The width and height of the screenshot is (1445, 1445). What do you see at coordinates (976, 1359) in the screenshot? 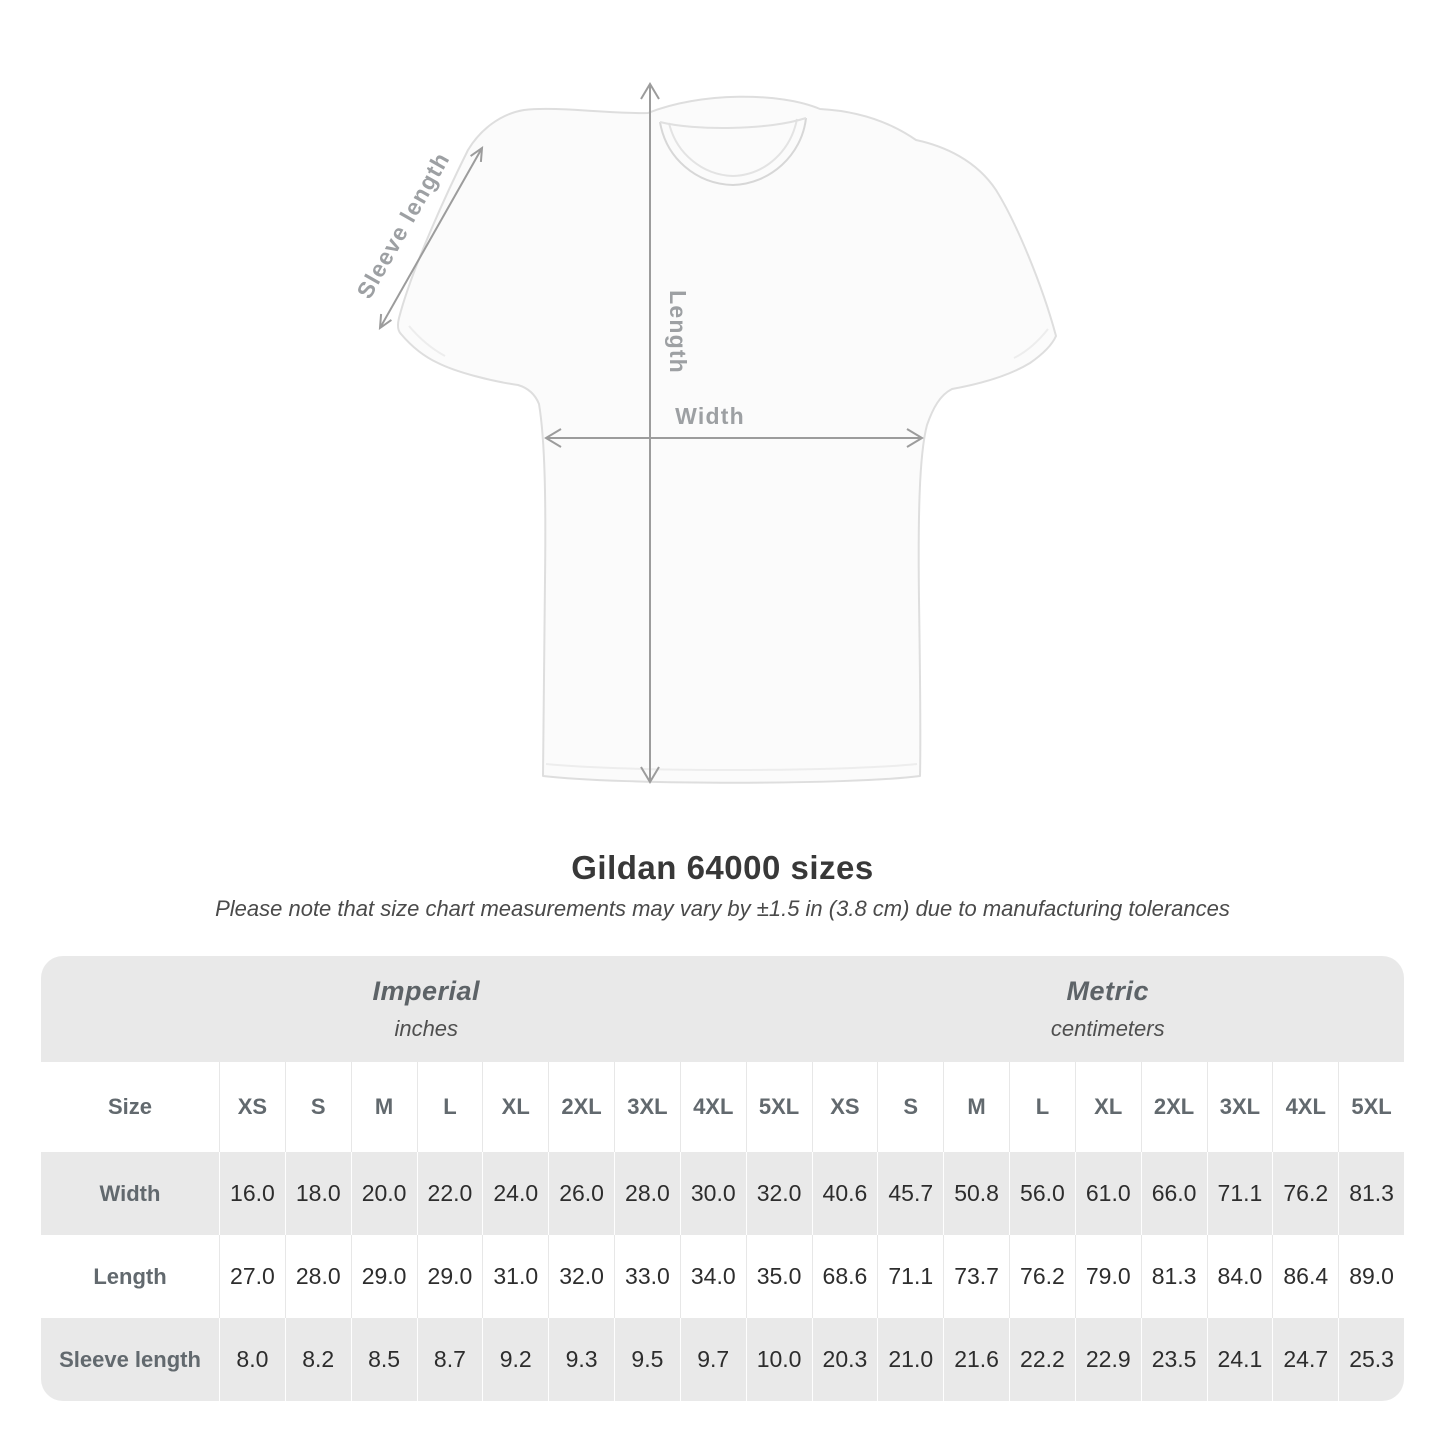
I see `measurement-value-cell: 21.6` at bounding box center [976, 1359].